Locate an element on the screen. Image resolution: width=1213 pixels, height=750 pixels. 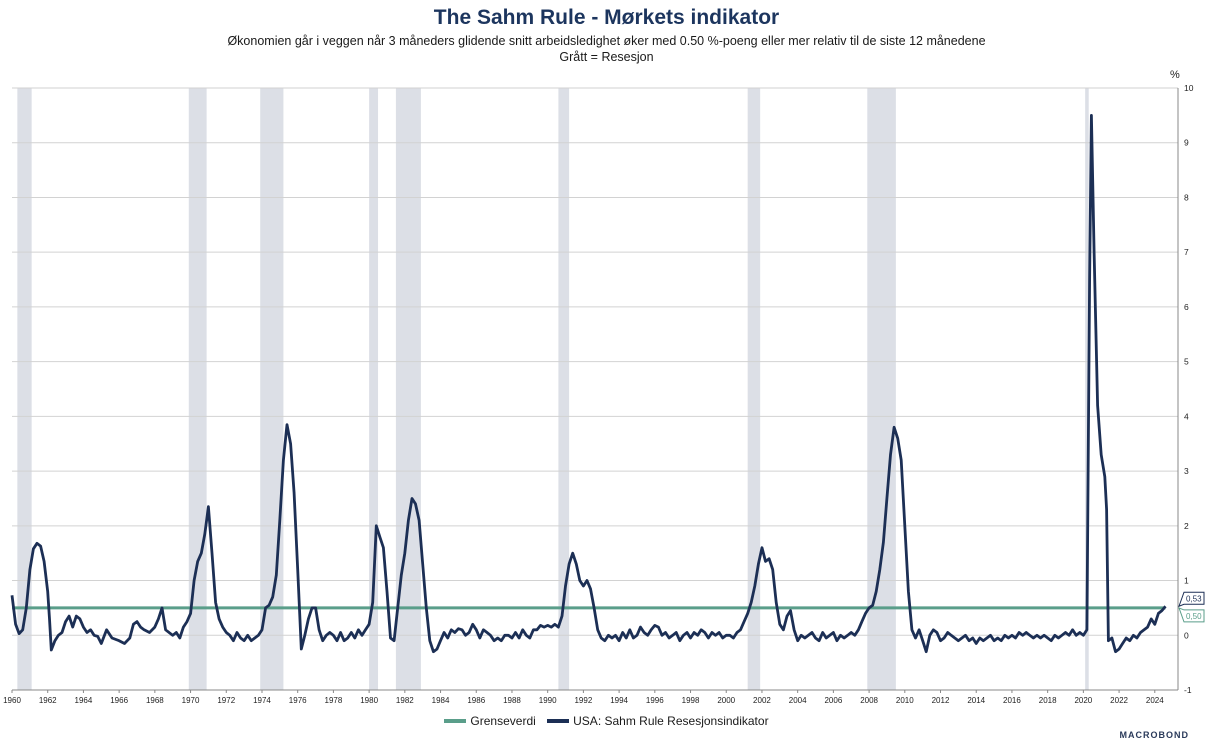
x-tick-label: 1986 is located at coordinates (476, 700).